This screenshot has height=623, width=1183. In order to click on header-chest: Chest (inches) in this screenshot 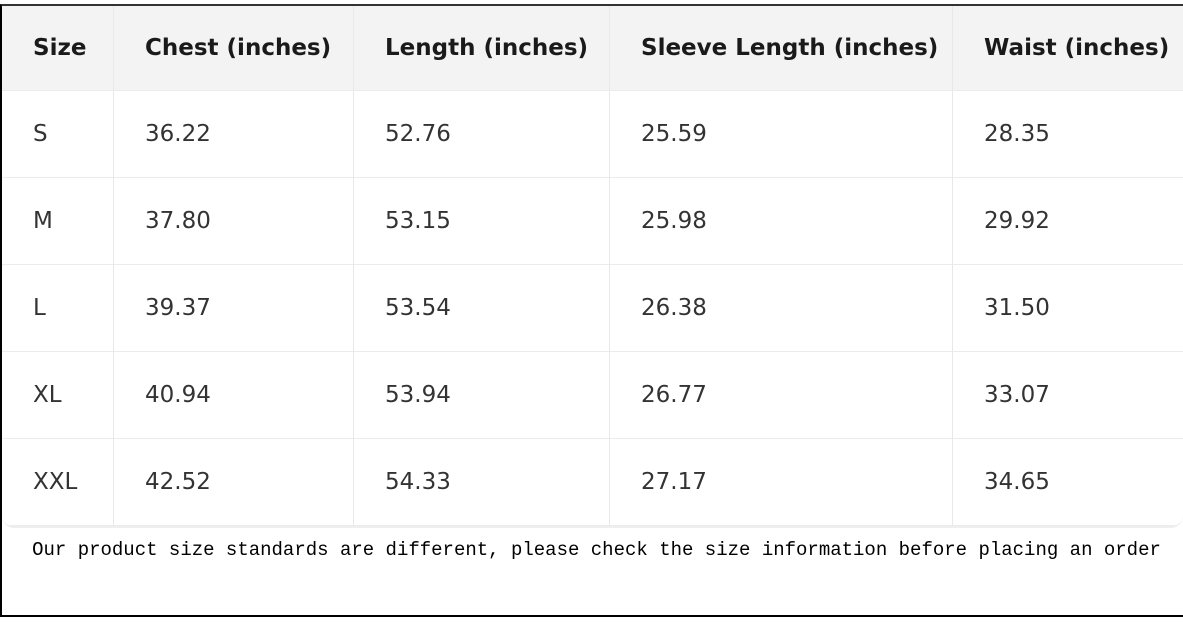, I will do `click(234, 48)`.